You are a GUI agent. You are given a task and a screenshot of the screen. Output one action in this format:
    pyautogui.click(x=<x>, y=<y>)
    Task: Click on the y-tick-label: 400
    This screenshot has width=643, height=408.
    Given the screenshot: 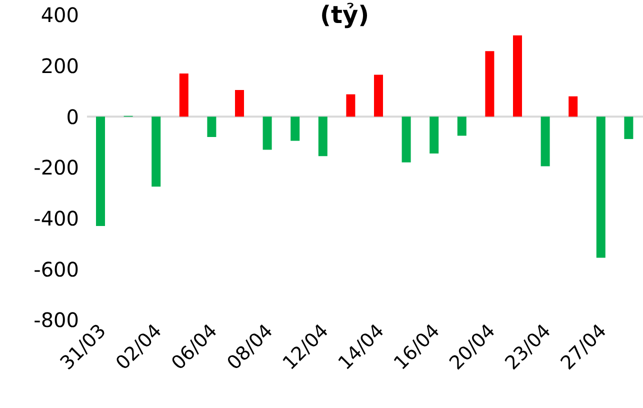 What is the action you would take?
    pyautogui.click(x=59, y=15)
    